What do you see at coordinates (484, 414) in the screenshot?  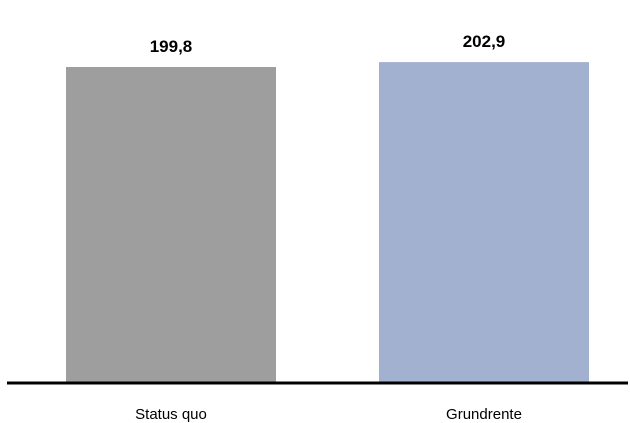 I see `category-label: Grundrente` at bounding box center [484, 414].